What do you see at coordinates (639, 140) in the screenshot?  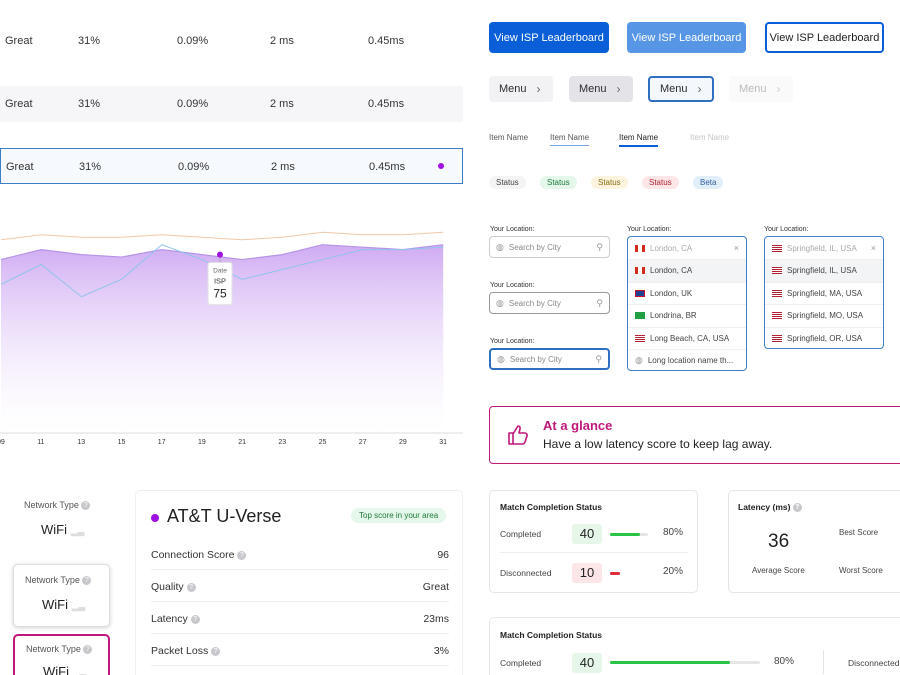 I see `tab-item-active: Item Name` at bounding box center [639, 140].